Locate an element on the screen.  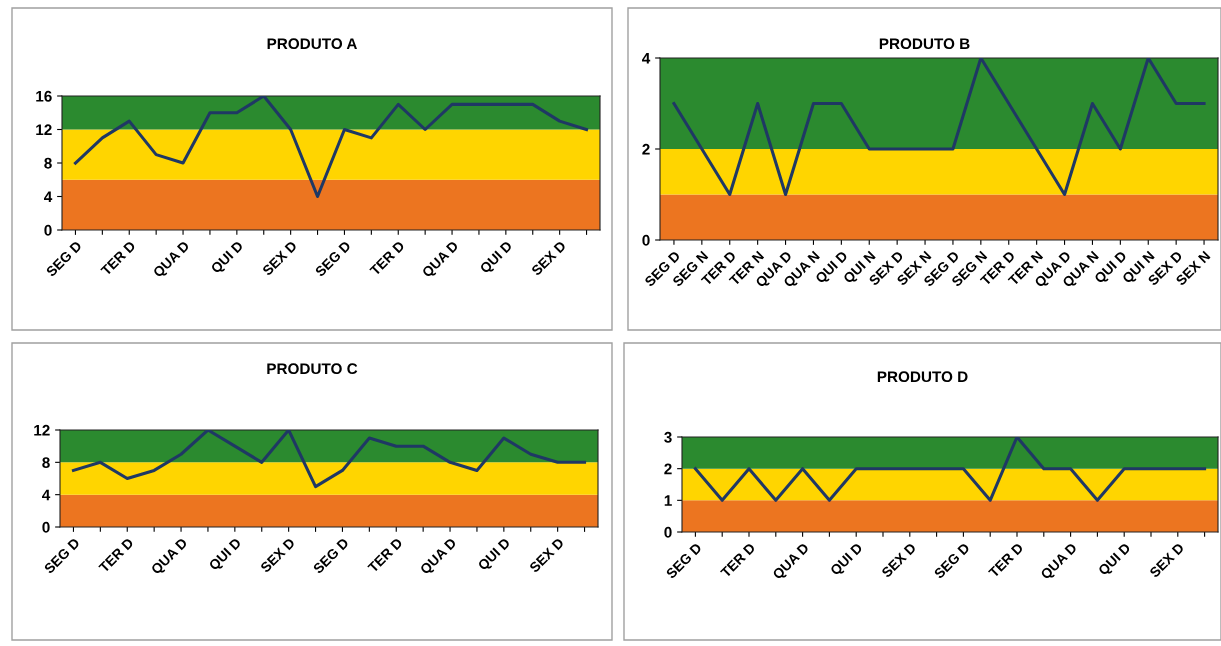
chart-title: PRODUTO C is located at coordinates (312, 369).